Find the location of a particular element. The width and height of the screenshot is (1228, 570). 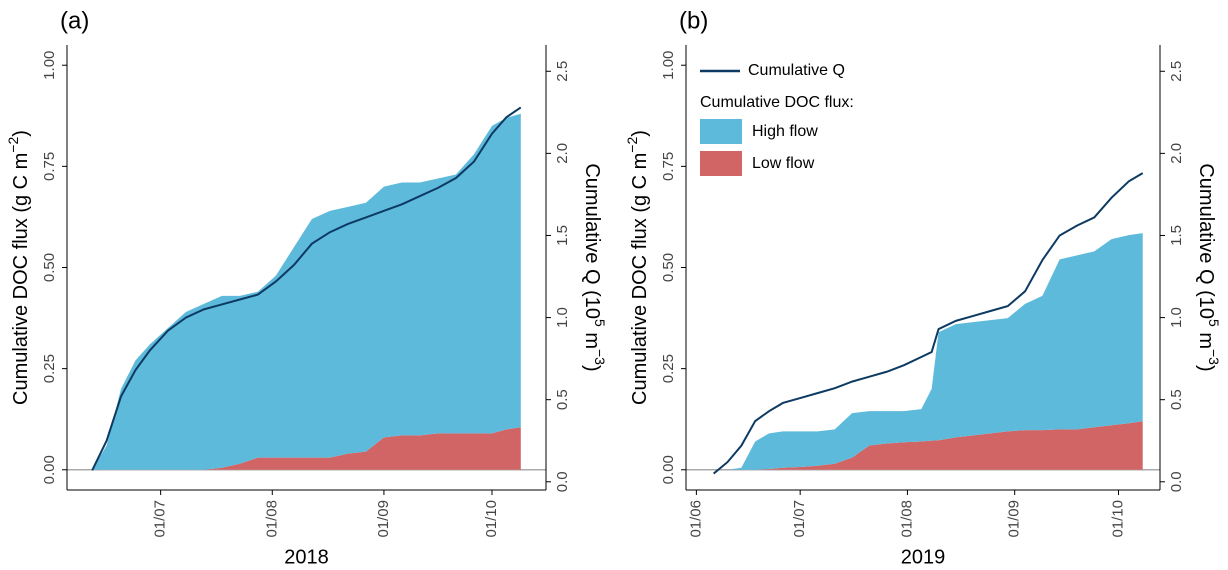

panel-label: (b) is located at coordinates (693, 20).